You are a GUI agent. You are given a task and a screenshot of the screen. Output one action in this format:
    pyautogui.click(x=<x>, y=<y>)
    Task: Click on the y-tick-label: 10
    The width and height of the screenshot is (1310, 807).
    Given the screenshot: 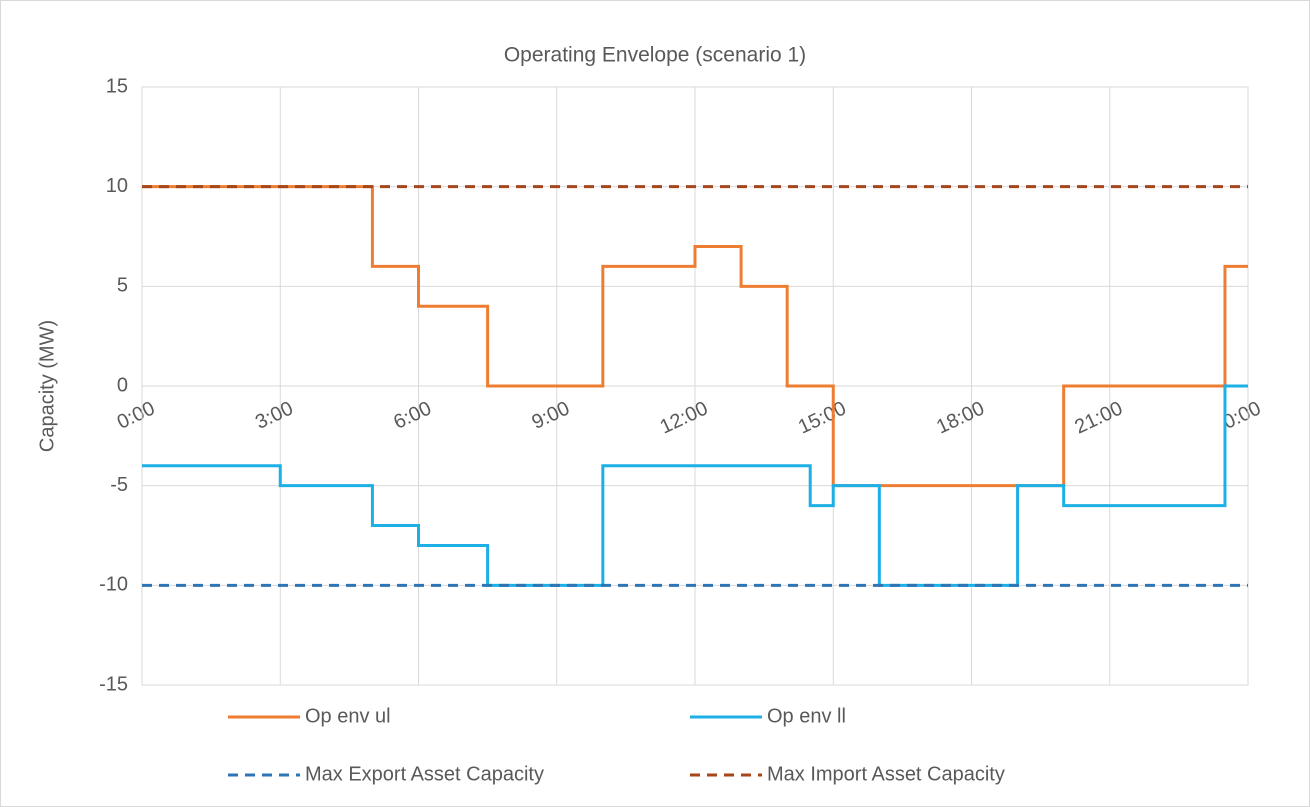 What is the action you would take?
    pyautogui.click(x=117, y=186)
    